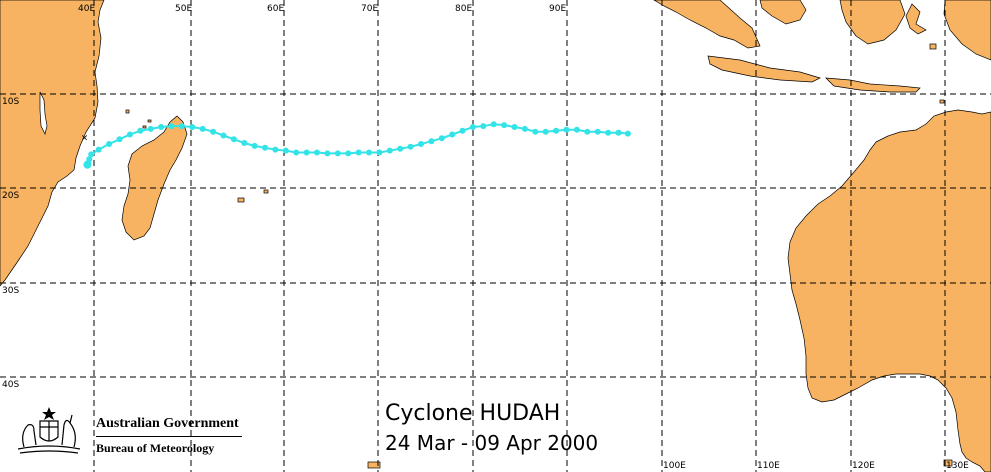  Describe the element at coordinates (183, 9) in the screenshot. I see `lon-label-50e: 50E` at that location.